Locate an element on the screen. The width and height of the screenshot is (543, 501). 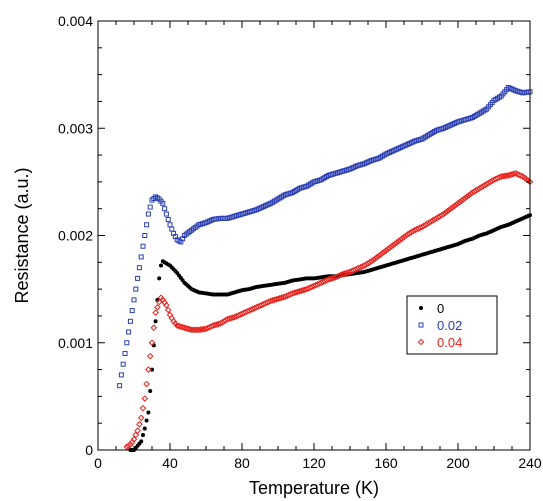
y-tick-label: 0.001 is located at coordinates (75, 343).